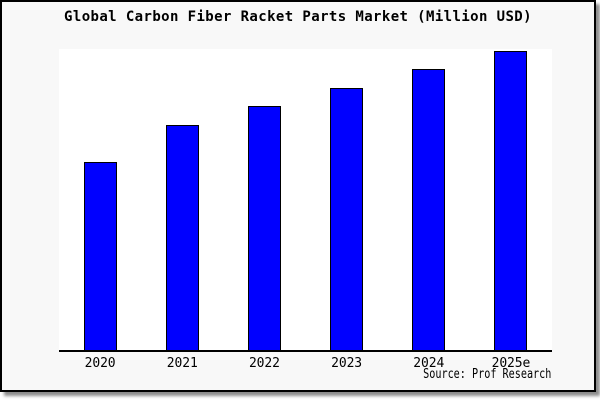  I want to click on bar-2020, so click(100, 256).